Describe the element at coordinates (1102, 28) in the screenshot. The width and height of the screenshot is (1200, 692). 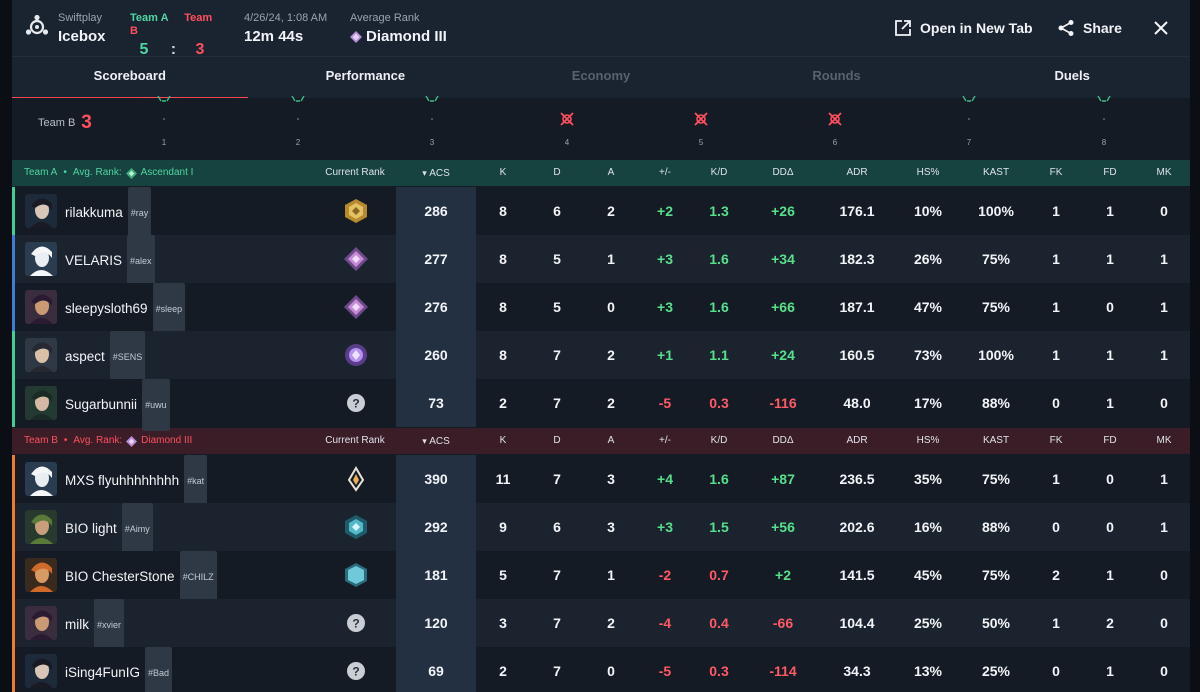
I see `share-label: Share` at that location.